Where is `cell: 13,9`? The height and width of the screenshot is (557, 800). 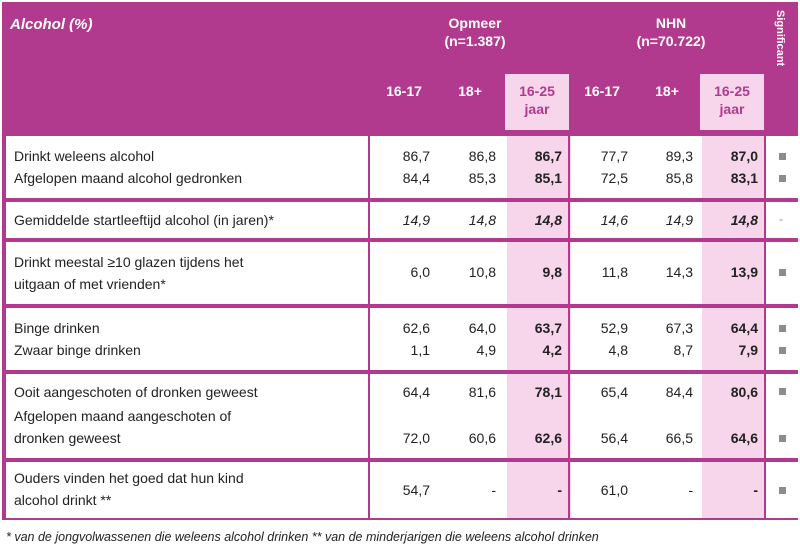 cell: 13,9 is located at coordinates (744, 272).